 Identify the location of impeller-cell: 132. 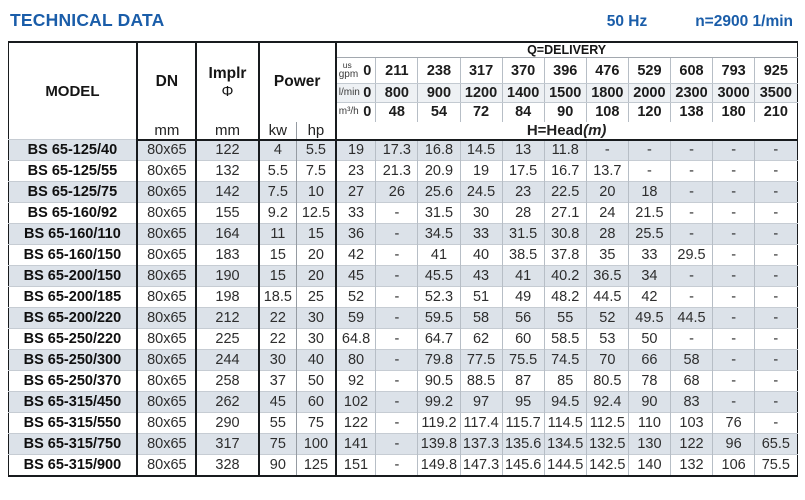
(228, 171).